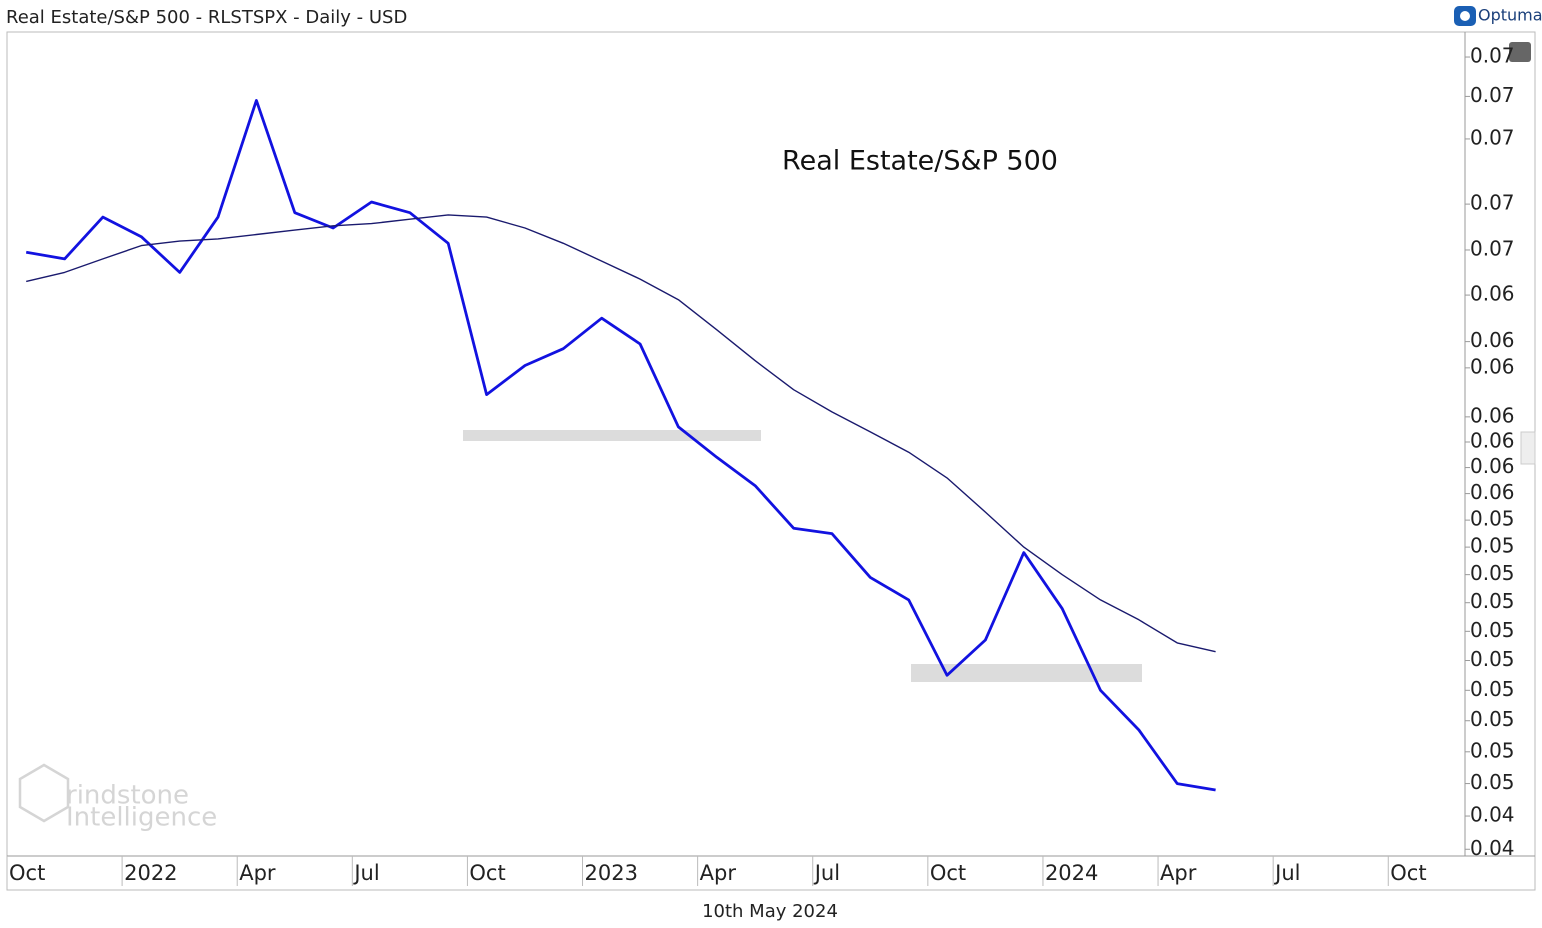  I want to click on watermark-logo, so click(44, 793).